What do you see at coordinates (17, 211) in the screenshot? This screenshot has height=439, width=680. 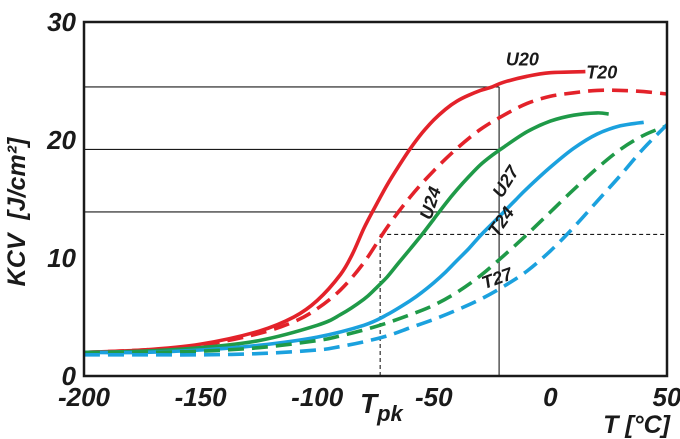 I see `y-axis-title: KCV [J/cm²]` at bounding box center [17, 211].